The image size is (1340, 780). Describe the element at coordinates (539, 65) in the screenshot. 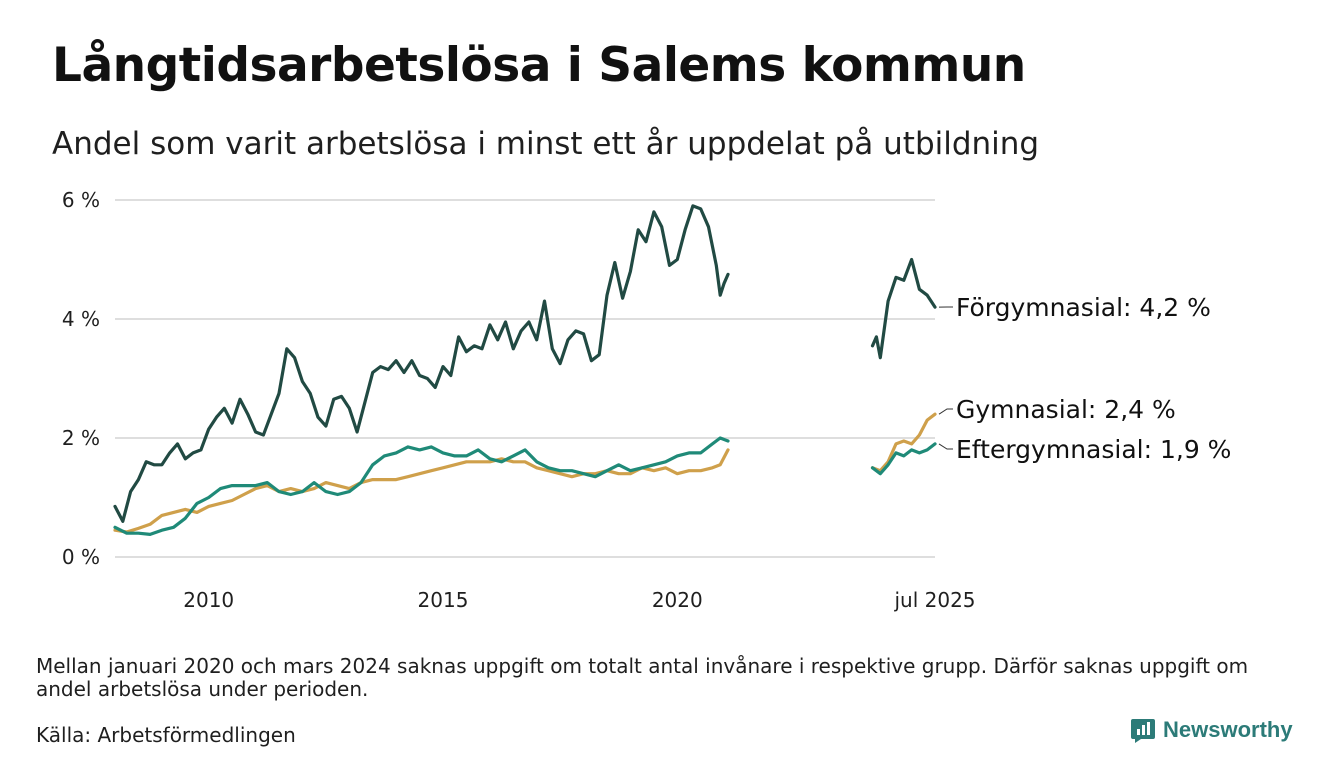

I see `chart-title: Långtidsarbetslösa i Salems kommun` at that location.